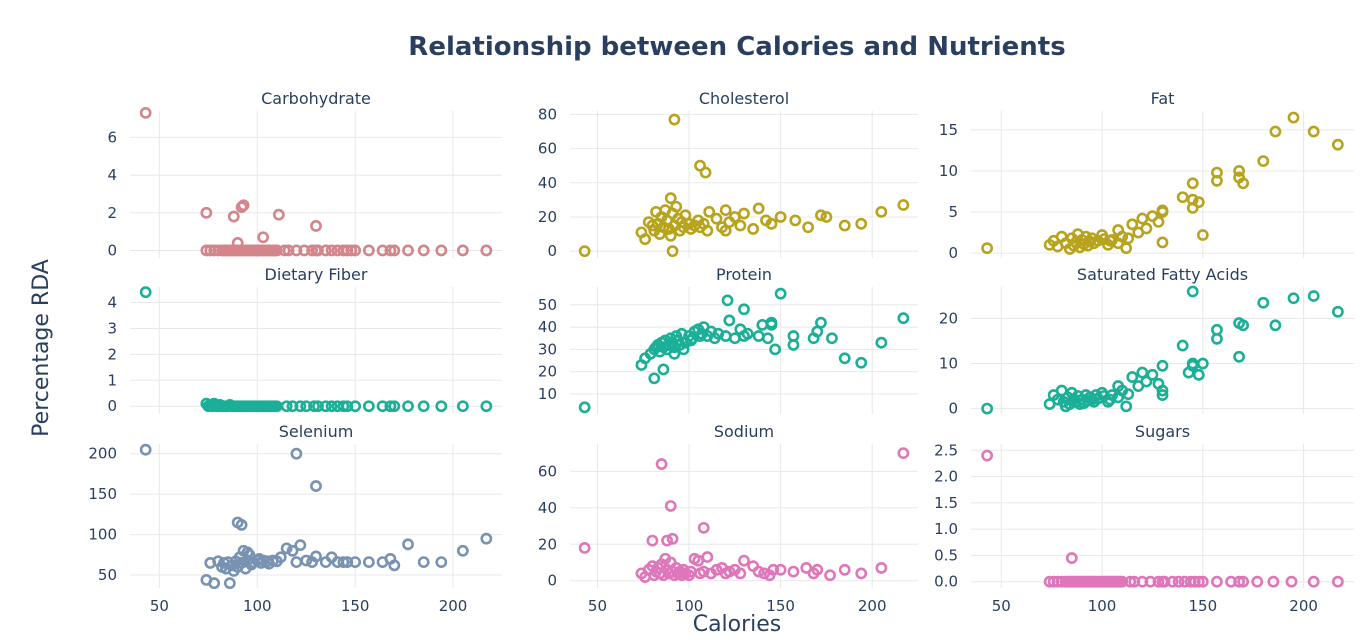 The image size is (1364, 644). What do you see at coordinates (728, 518) in the screenshot?
I see `subplot-8: Sodium 0 20 40 60 50 100 150 200` at bounding box center [728, 518].